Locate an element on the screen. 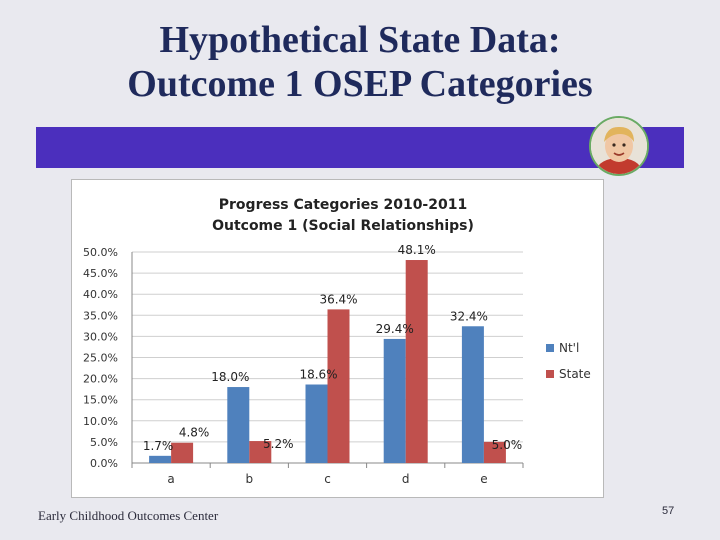  x-axis-ticks: a b c d e is located at coordinates (327, 474).